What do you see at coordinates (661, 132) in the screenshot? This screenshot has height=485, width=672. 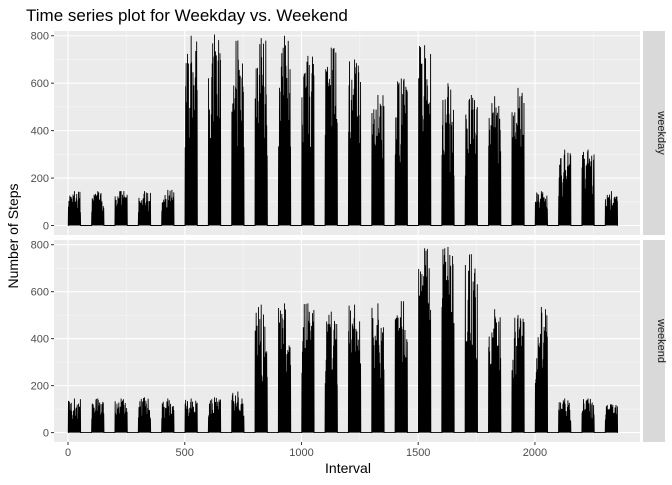 I see `facet-strip-label: weekday` at bounding box center [661, 132].